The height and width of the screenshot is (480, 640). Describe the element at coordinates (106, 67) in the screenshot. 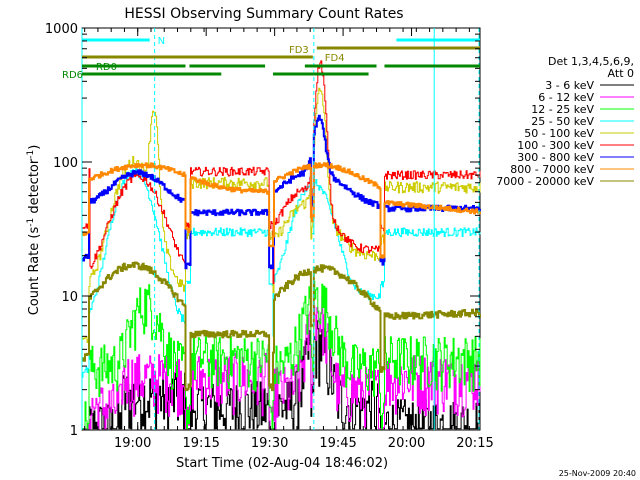

I see `flag-label-rd0: RD0` at that location.